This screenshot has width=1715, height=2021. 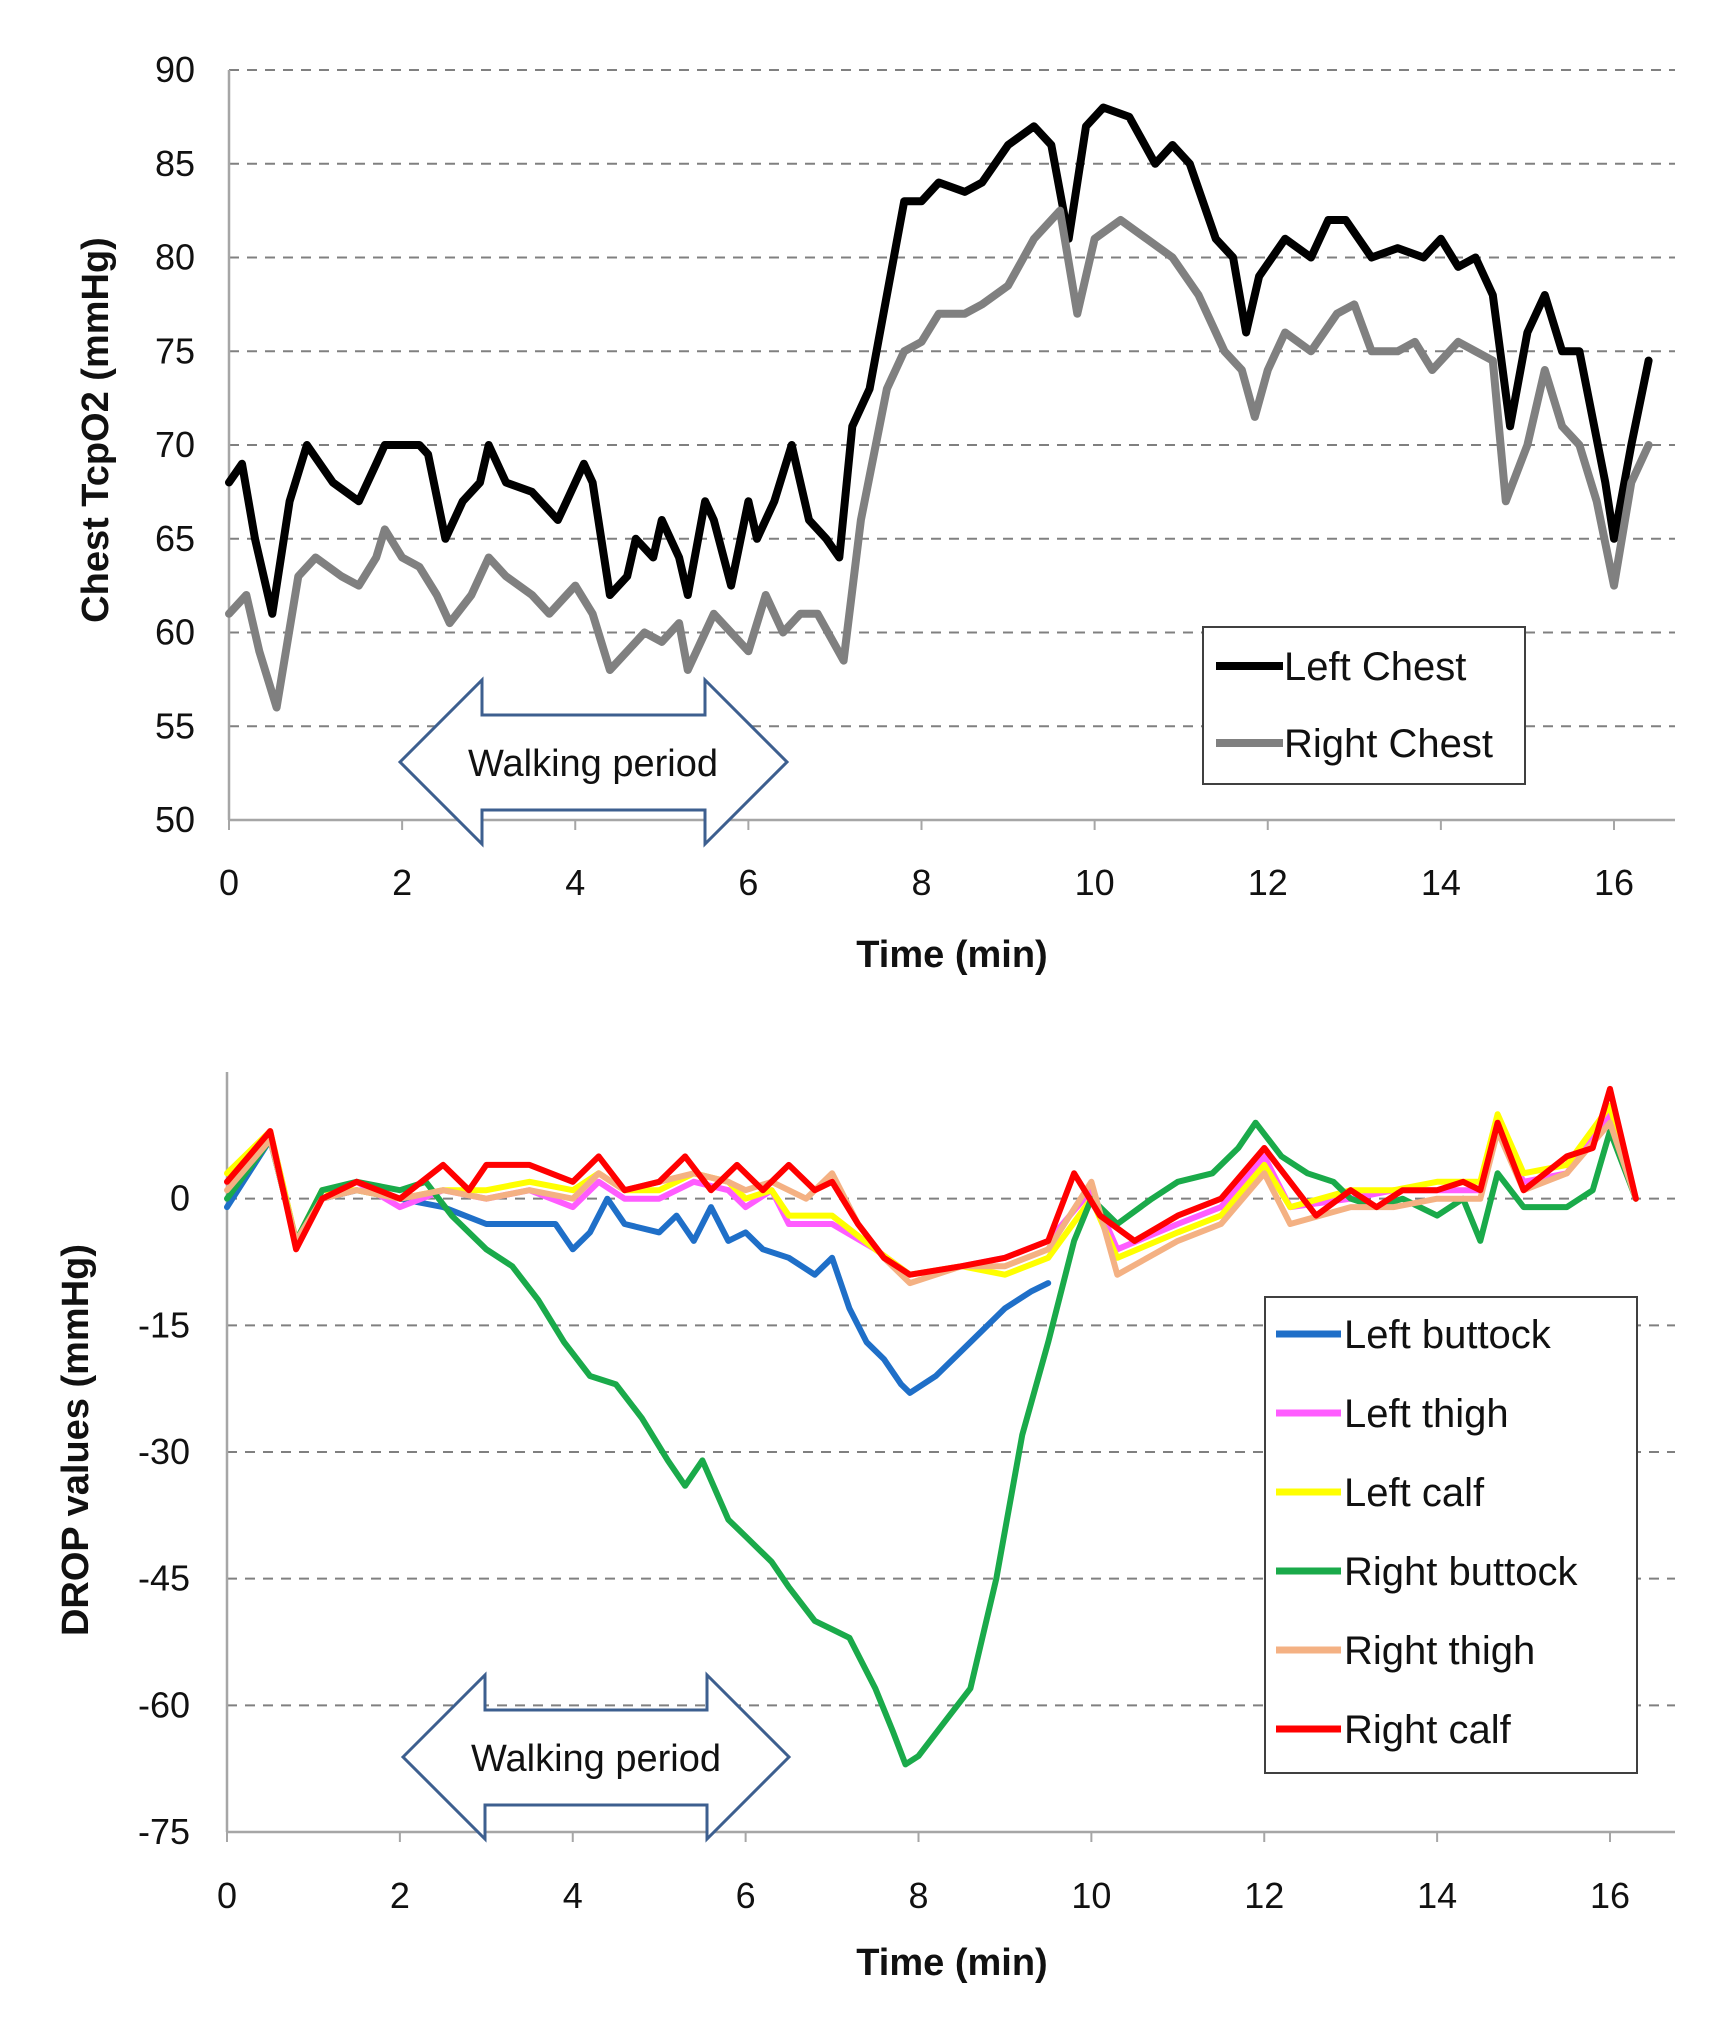 I want to click on bot-y-tick-label: -15, so click(x=164, y=1324).